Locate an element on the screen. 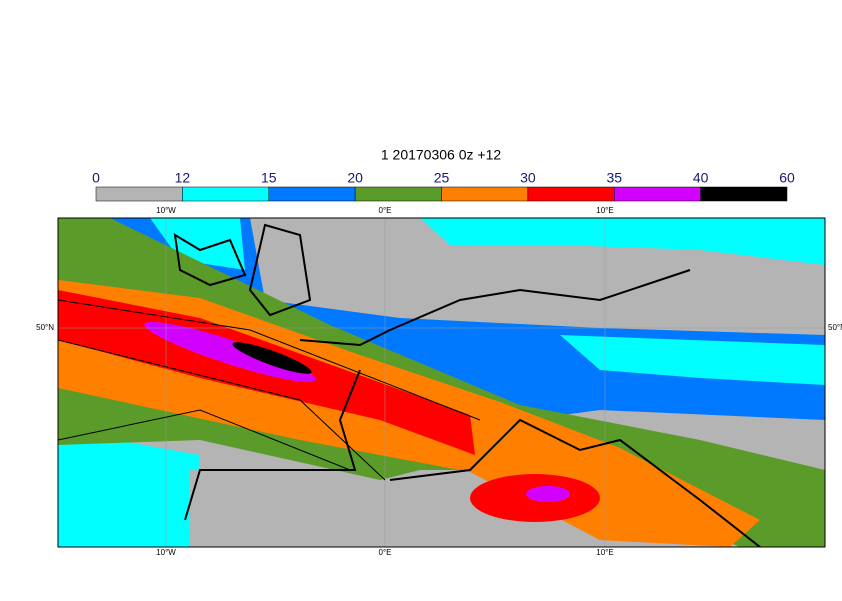 This screenshot has width=842, height=601. colorbar-label: 15 is located at coordinates (269, 178).